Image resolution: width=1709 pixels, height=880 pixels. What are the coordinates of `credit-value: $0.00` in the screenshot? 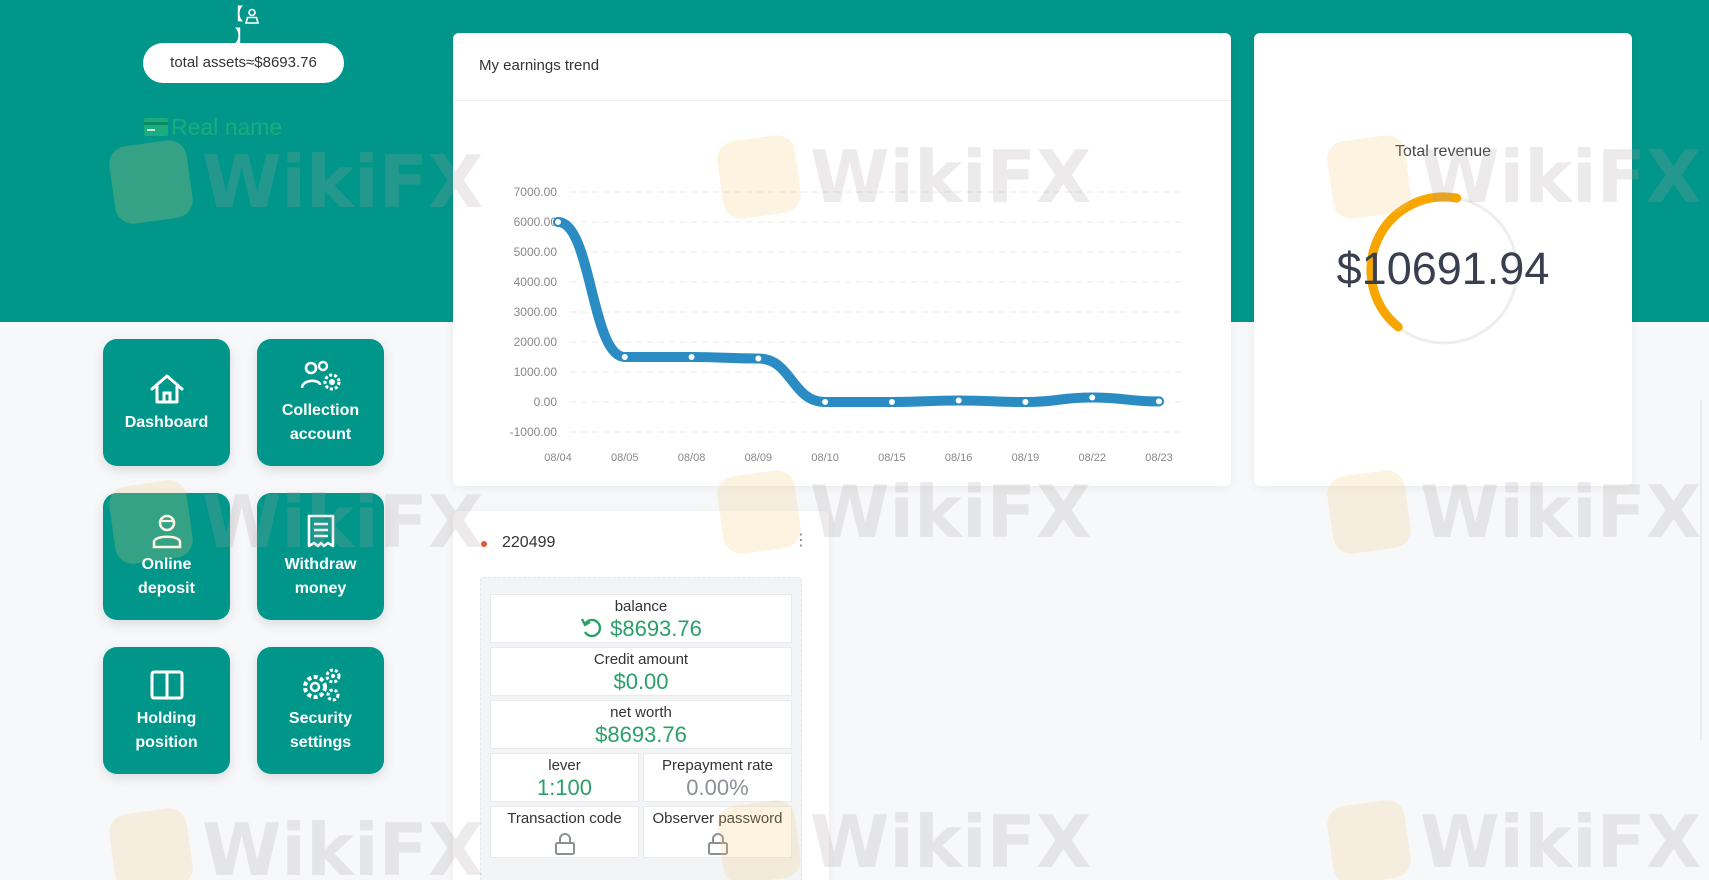 It's located at (641, 681).